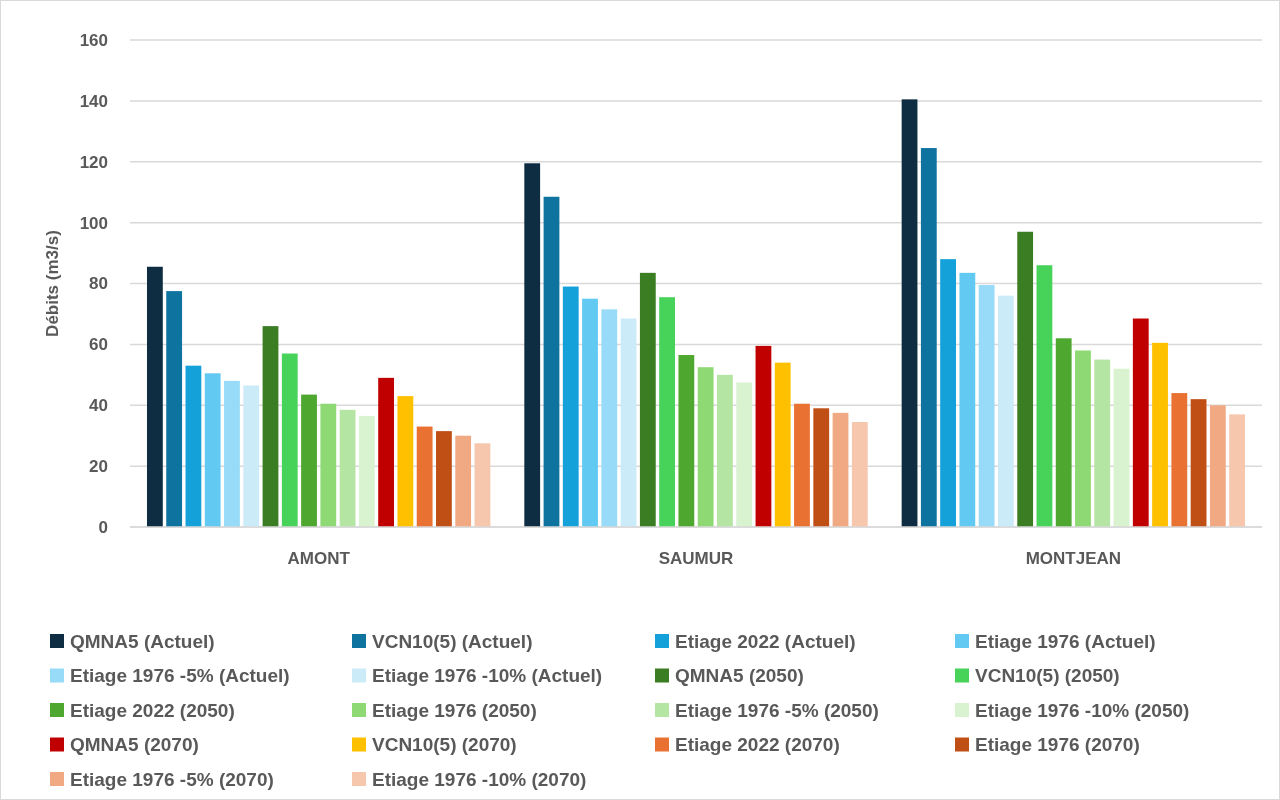 The width and height of the screenshot is (1280, 800). What do you see at coordinates (93, 101) in the screenshot?
I see `y-tick-label: 140` at bounding box center [93, 101].